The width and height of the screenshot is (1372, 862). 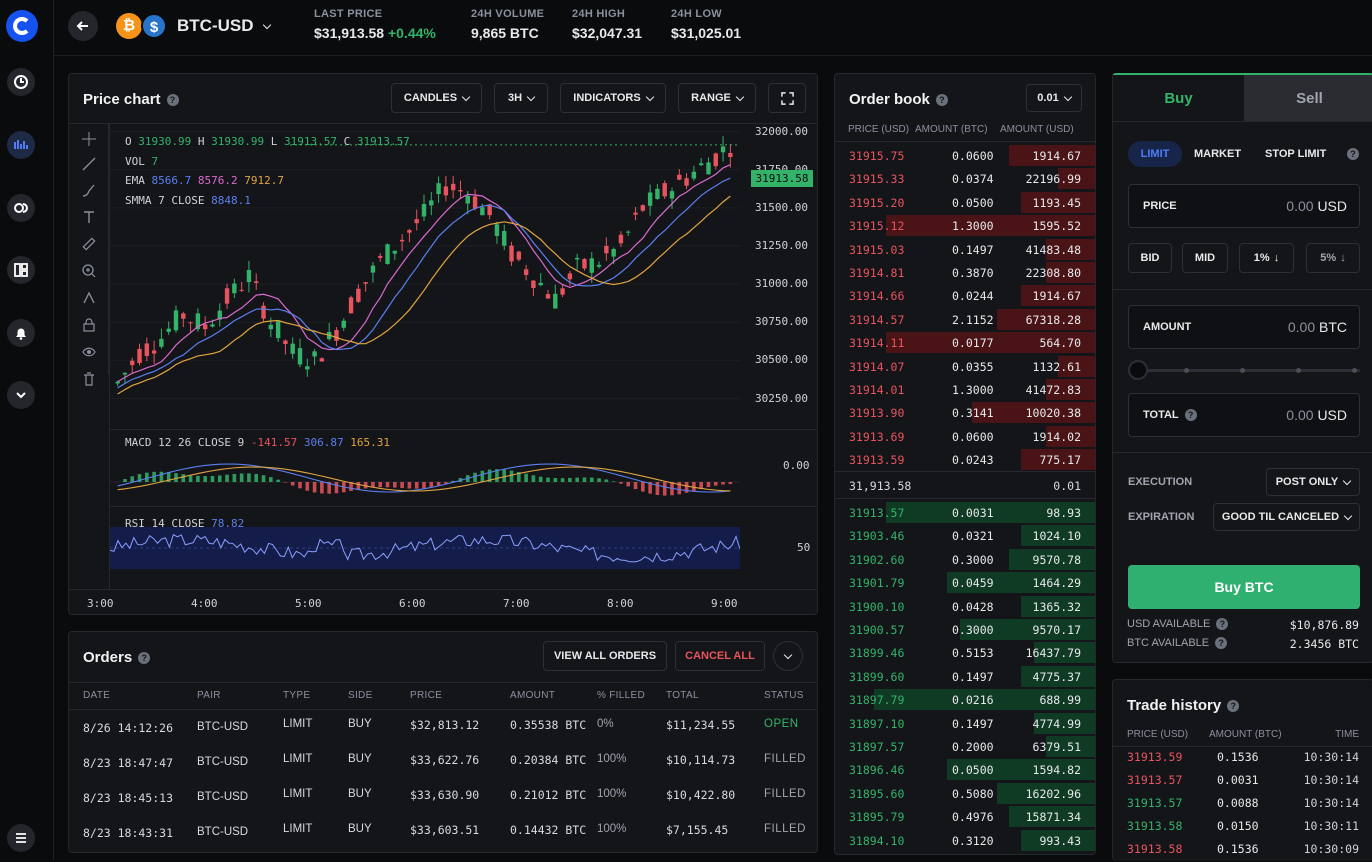 I want to click on bid-row: 31902.60 0.3000 9570.78, so click(x=972, y=559).